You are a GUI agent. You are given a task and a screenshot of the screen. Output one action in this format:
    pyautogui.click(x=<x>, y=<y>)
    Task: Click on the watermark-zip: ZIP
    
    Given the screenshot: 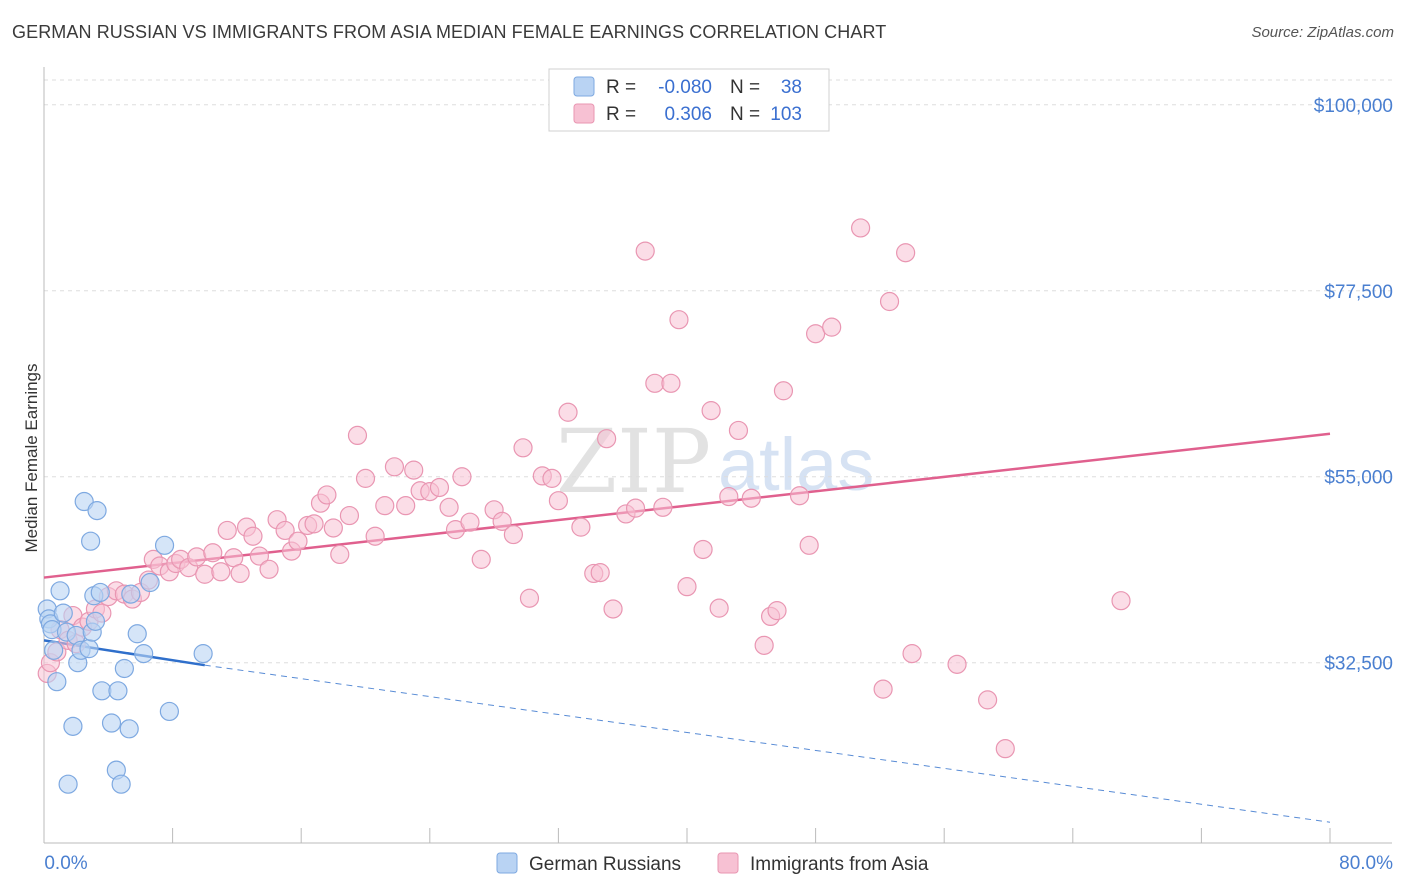 What is the action you would take?
    pyautogui.click(x=633, y=461)
    